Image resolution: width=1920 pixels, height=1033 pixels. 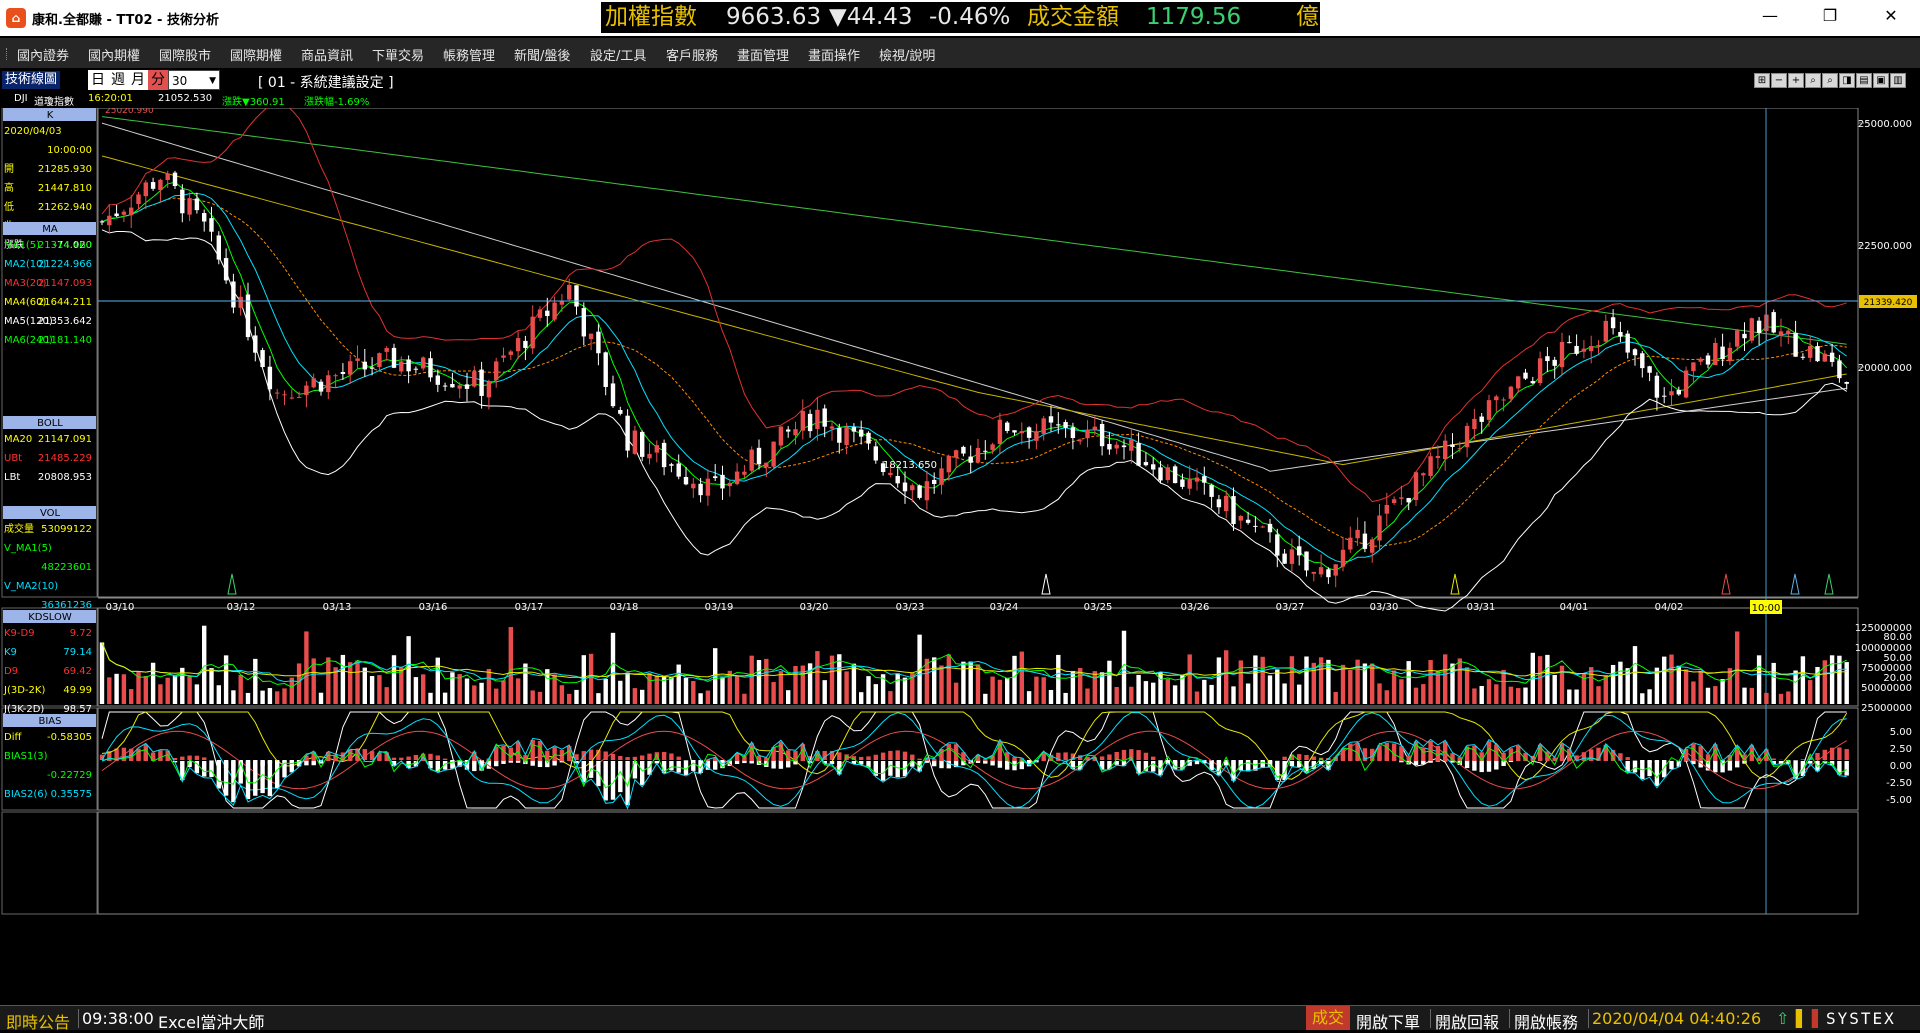 I want to click on grid-icon: ▥, so click(x=1898, y=80).